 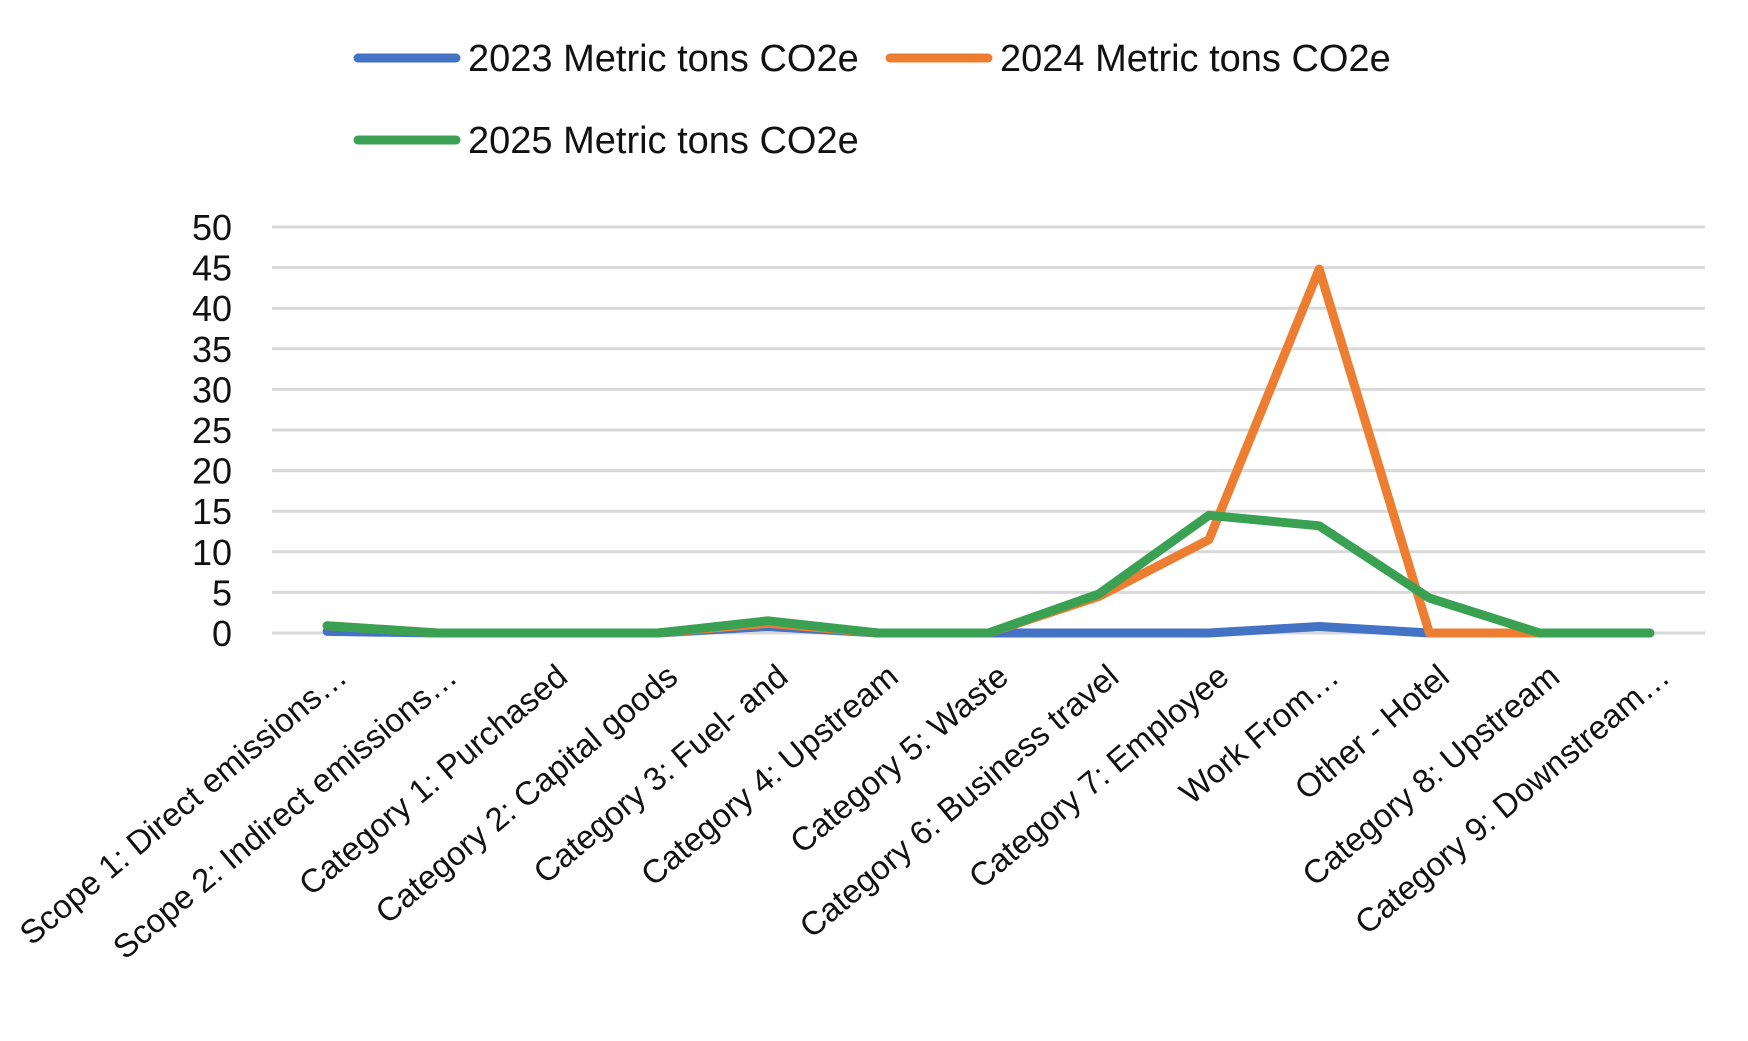 I want to click on y-tick-label: 30, so click(x=212, y=389).